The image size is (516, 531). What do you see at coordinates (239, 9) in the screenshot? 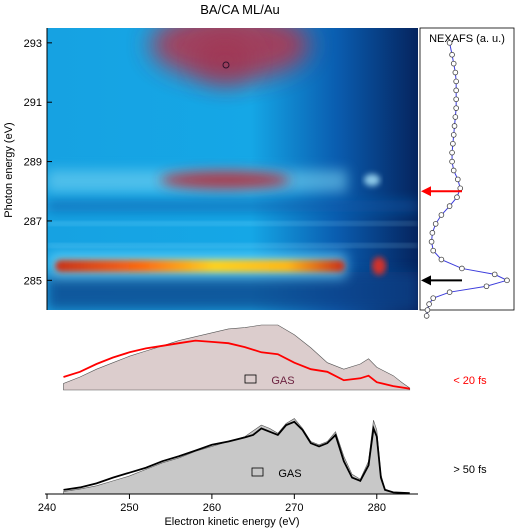
I see `chart-title: BA/CA ML/Au` at bounding box center [239, 9].